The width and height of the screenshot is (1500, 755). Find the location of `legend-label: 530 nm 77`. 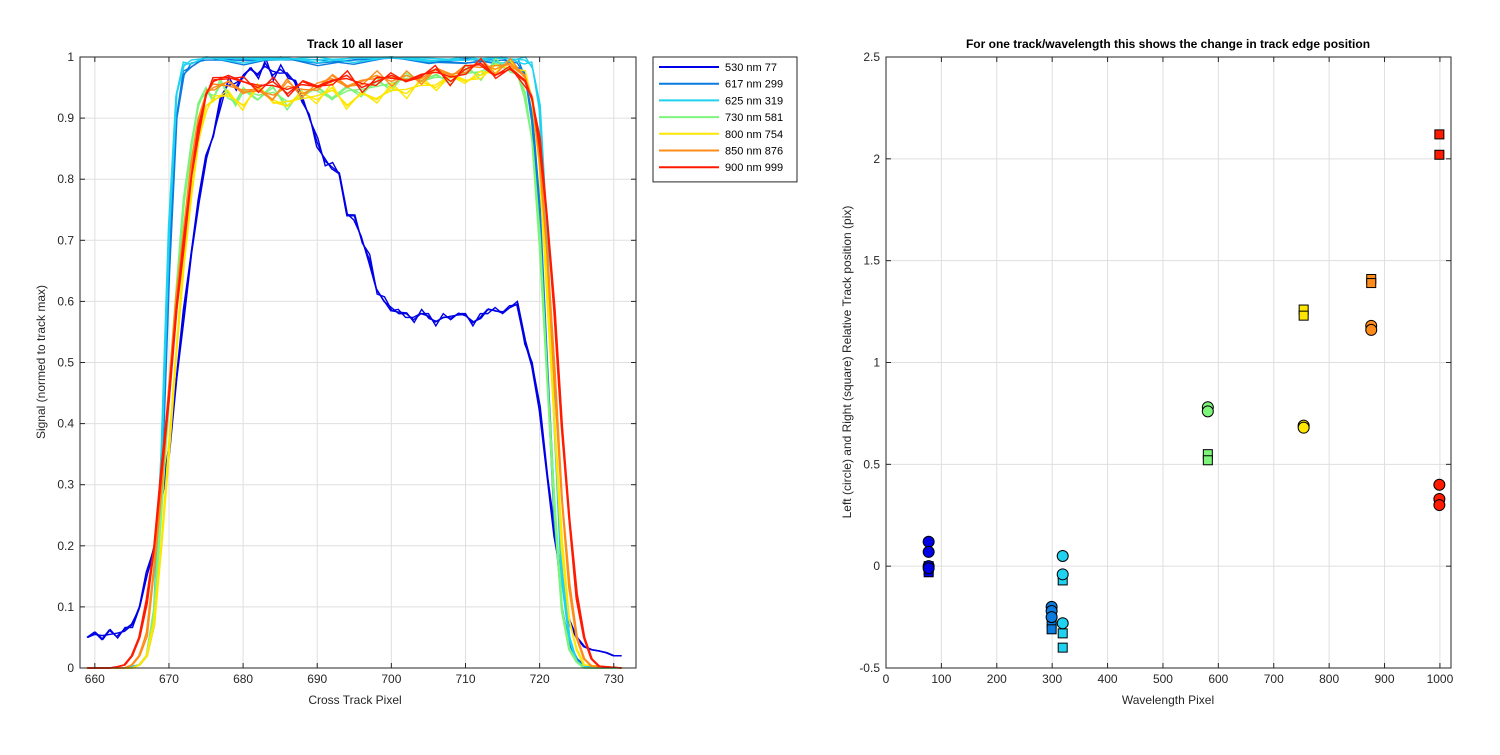

legend-label: 530 nm 77 is located at coordinates (751, 68).